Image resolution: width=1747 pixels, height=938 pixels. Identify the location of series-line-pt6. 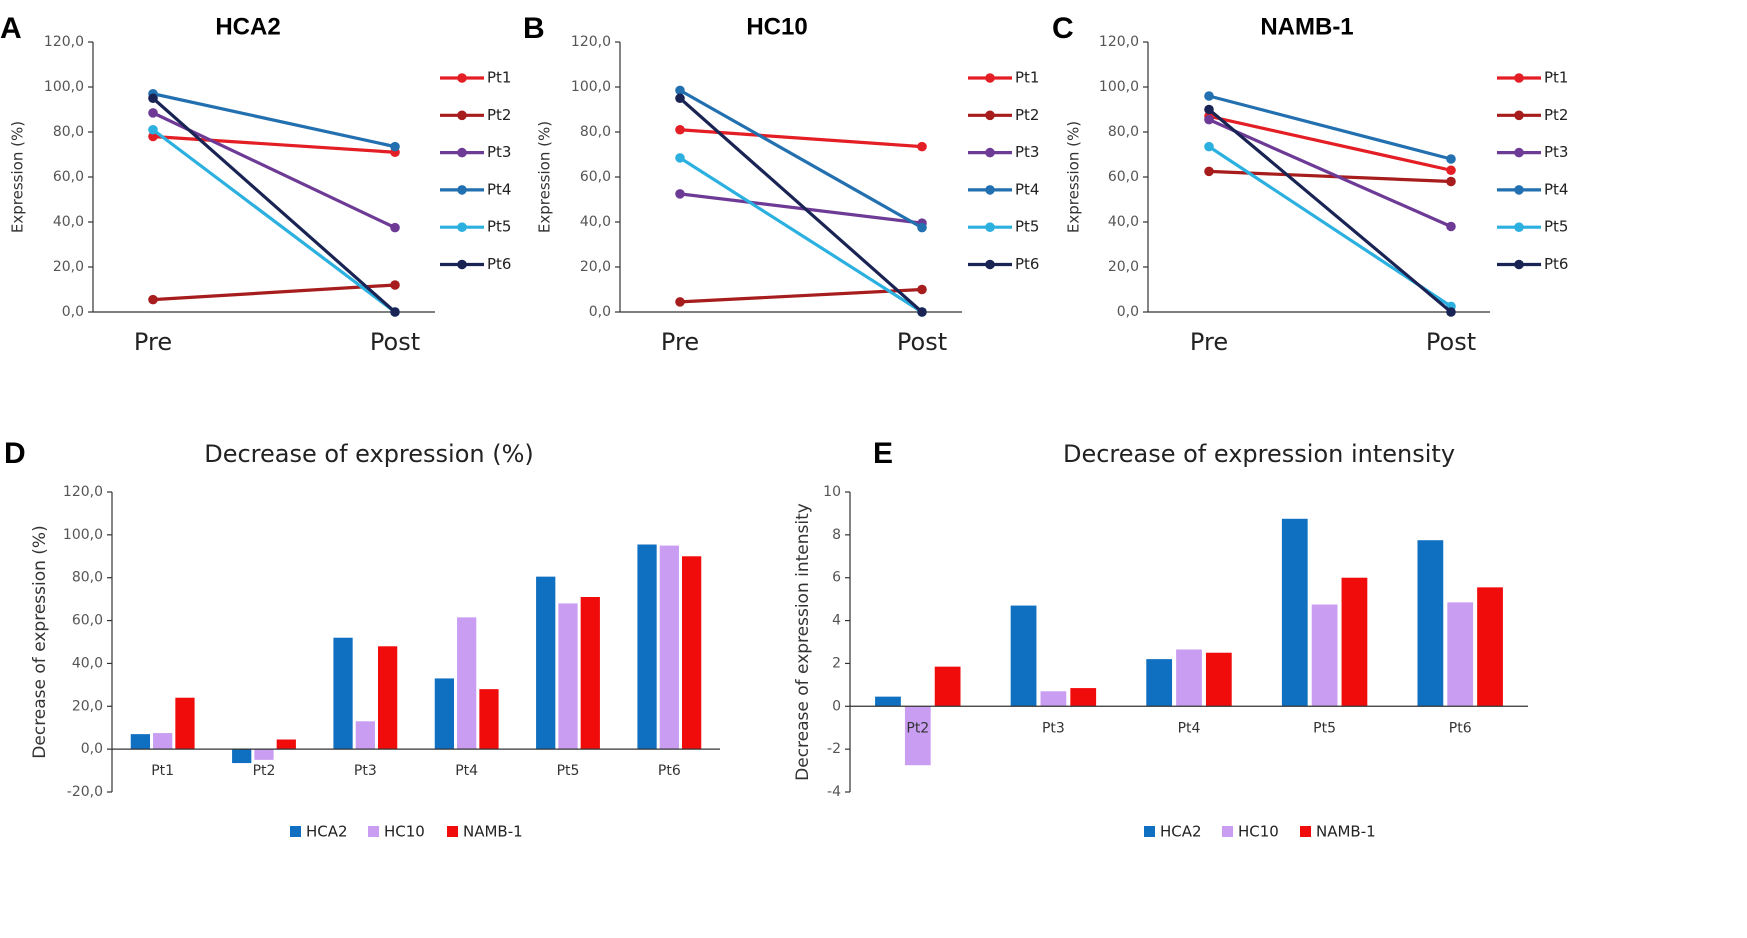
(274, 205).